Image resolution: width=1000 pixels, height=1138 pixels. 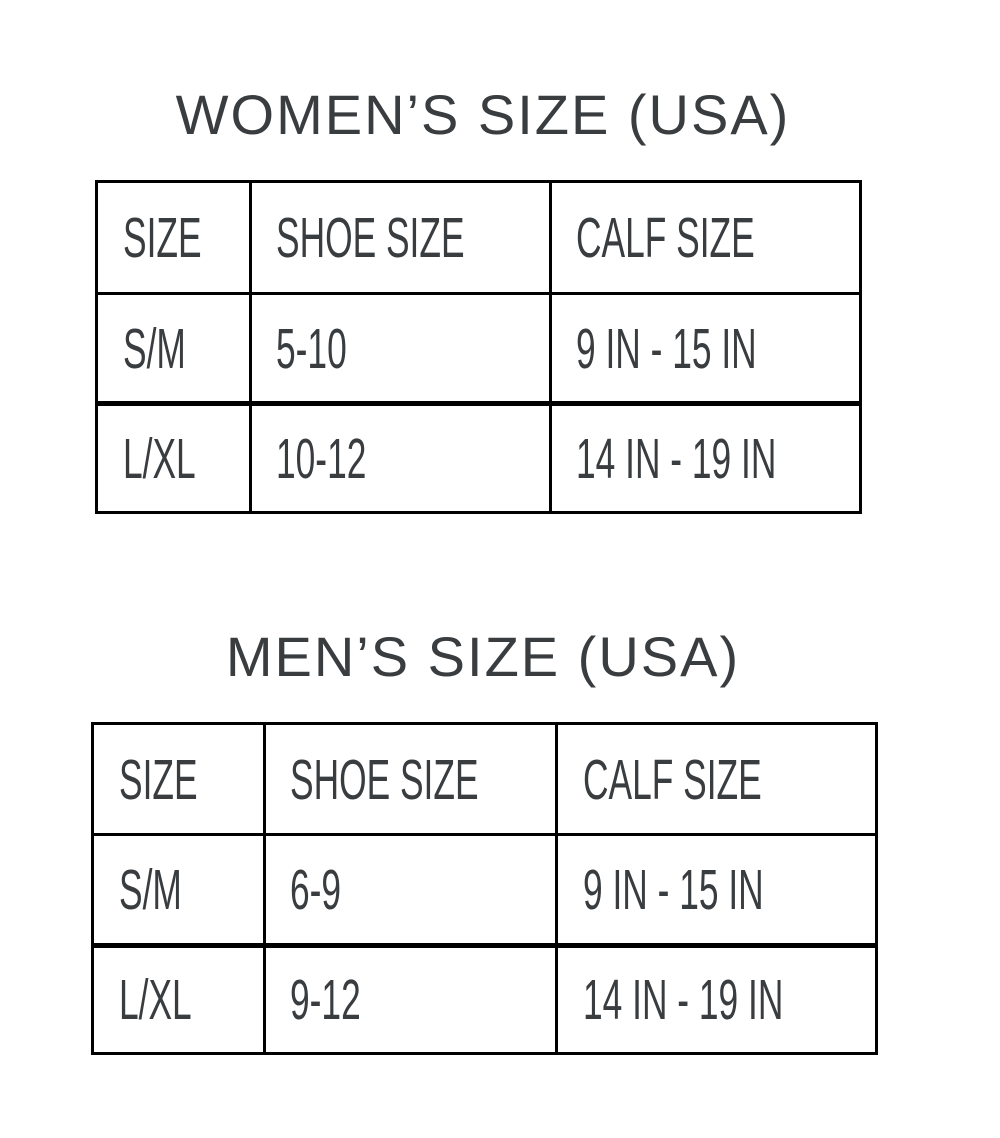 What do you see at coordinates (321, 458) in the screenshot?
I see `shoe-size-cell: 10-12` at bounding box center [321, 458].